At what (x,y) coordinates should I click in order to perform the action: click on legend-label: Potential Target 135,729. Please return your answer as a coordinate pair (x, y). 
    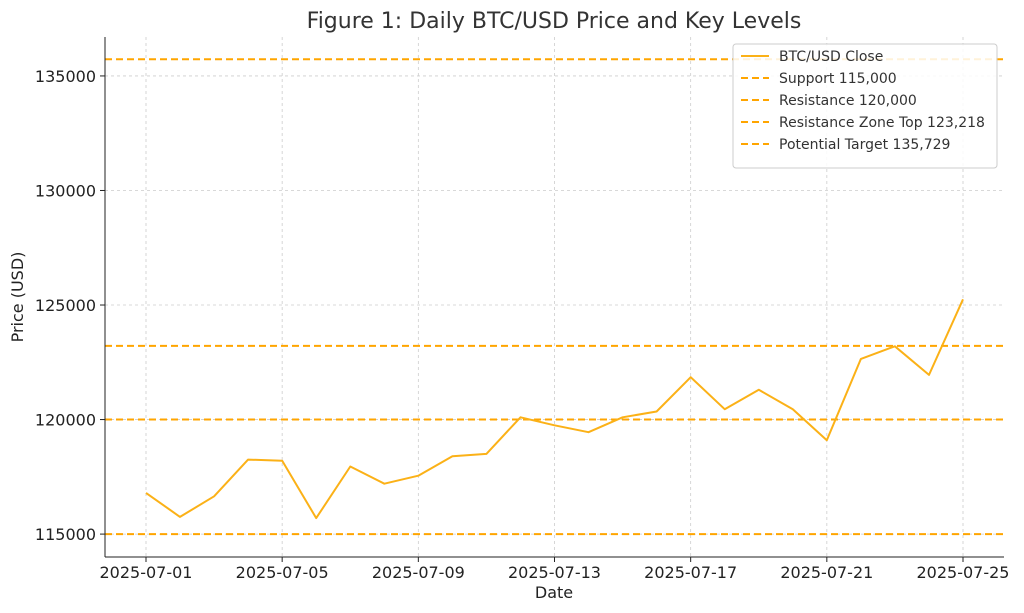
    Looking at the image, I should click on (864, 145).